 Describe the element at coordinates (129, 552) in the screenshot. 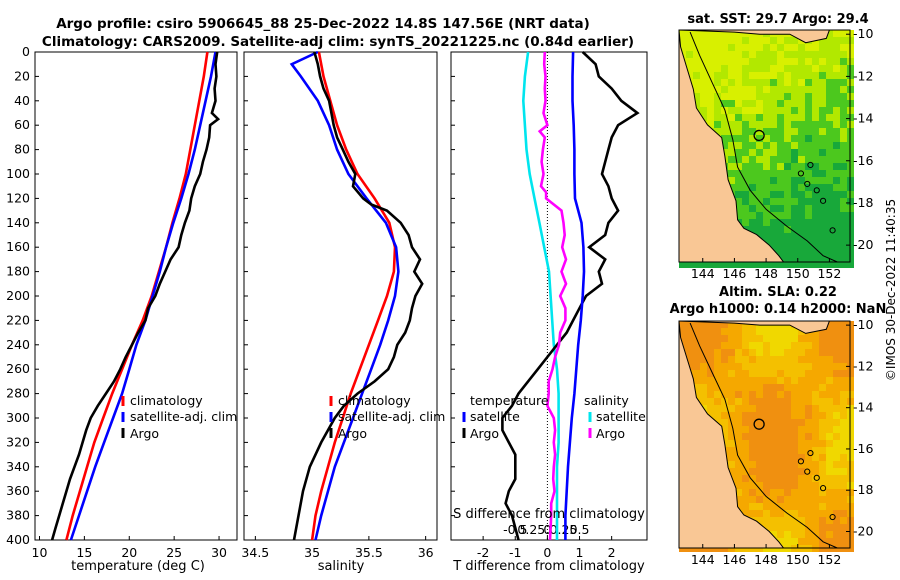

I see `temperature-xtick-label: 20` at that location.